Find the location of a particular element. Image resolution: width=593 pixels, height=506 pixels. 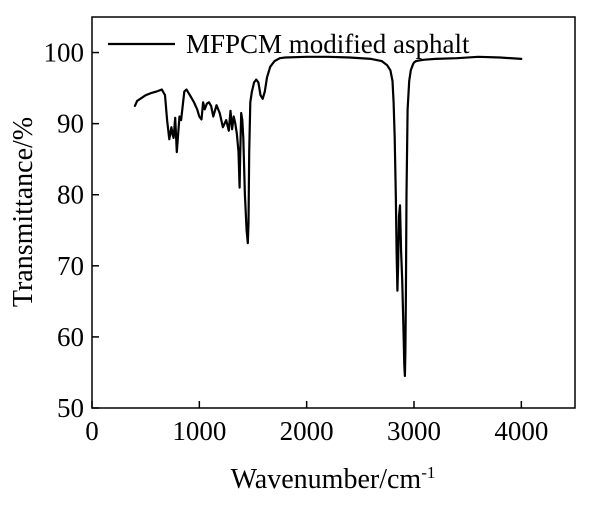

x-axis-title: Wavenumber/cm-1 is located at coordinates (333, 479).